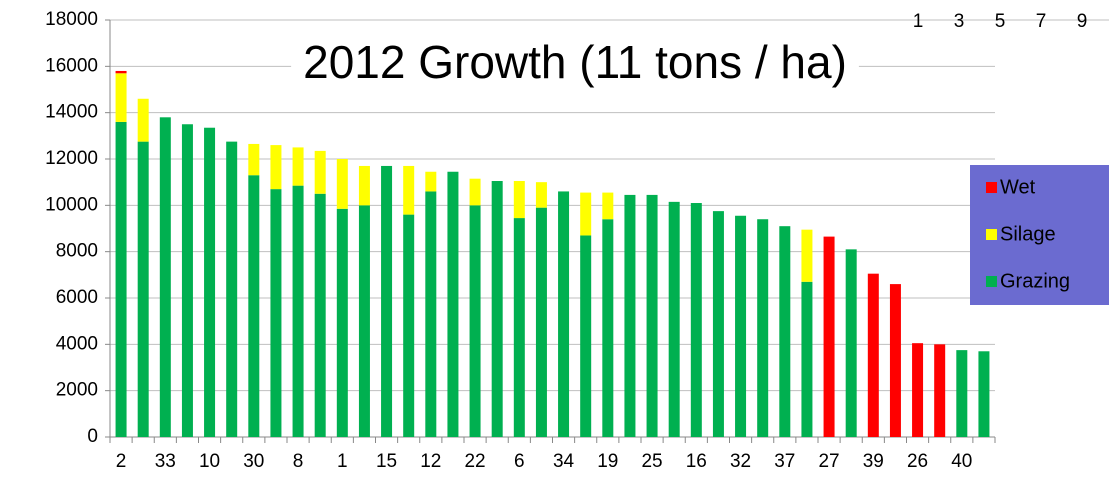 The width and height of the screenshot is (1109, 482). What do you see at coordinates (784, 461) in the screenshot?
I see `x-tick-label: 37` at bounding box center [784, 461].